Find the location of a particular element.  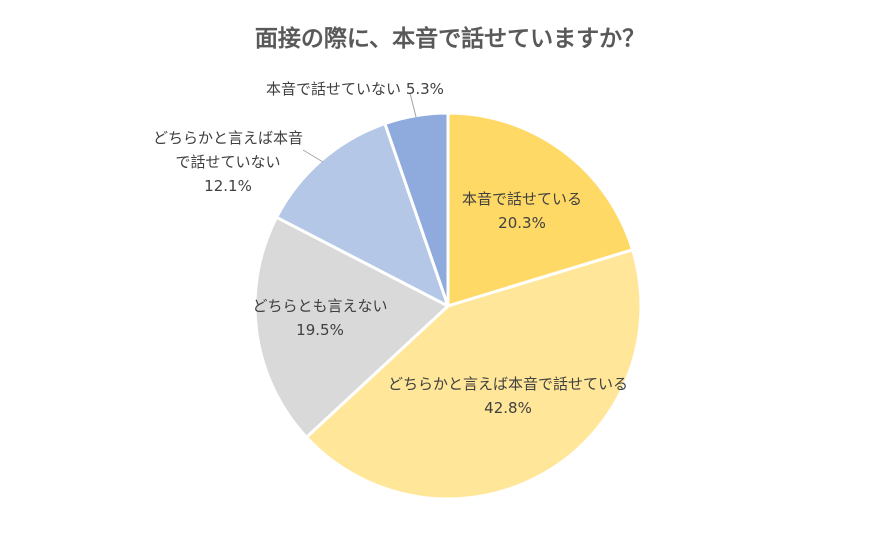

slice-value-label: 20.3% is located at coordinates (522, 223).